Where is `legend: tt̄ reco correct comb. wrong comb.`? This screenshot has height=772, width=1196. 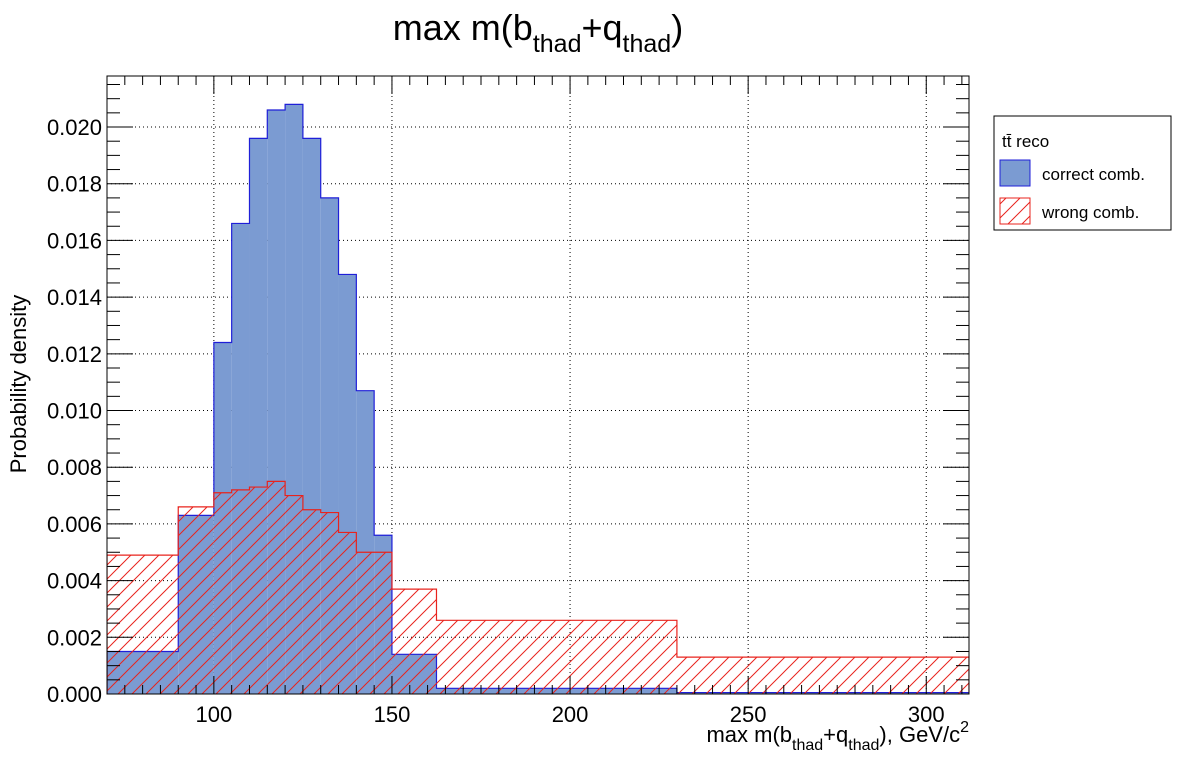
legend: tt̄ reco correct comb. wrong comb. is located at coordinates (1082, 173).